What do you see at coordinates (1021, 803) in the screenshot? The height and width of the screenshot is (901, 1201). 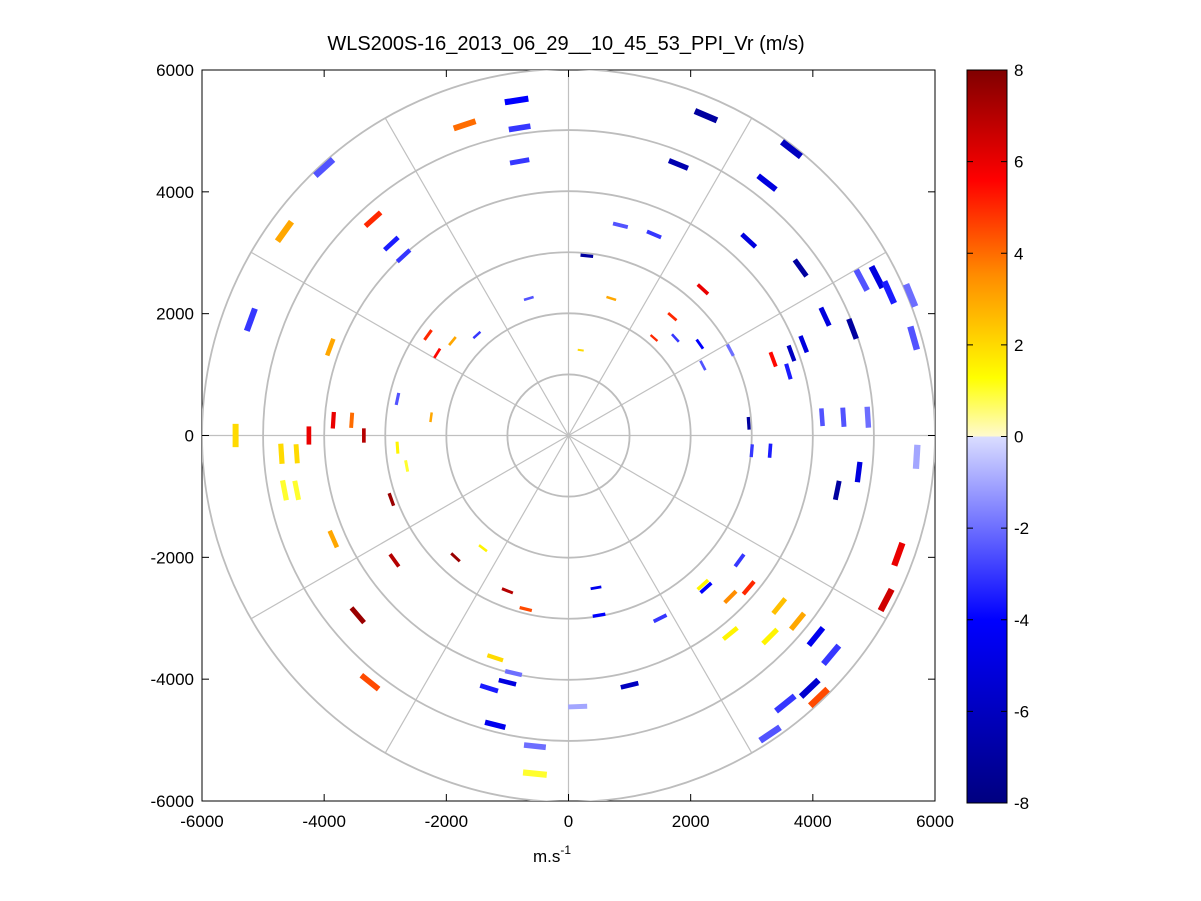 I see `colorbar-tick-label: -8` at bounding box center [1021, 803].